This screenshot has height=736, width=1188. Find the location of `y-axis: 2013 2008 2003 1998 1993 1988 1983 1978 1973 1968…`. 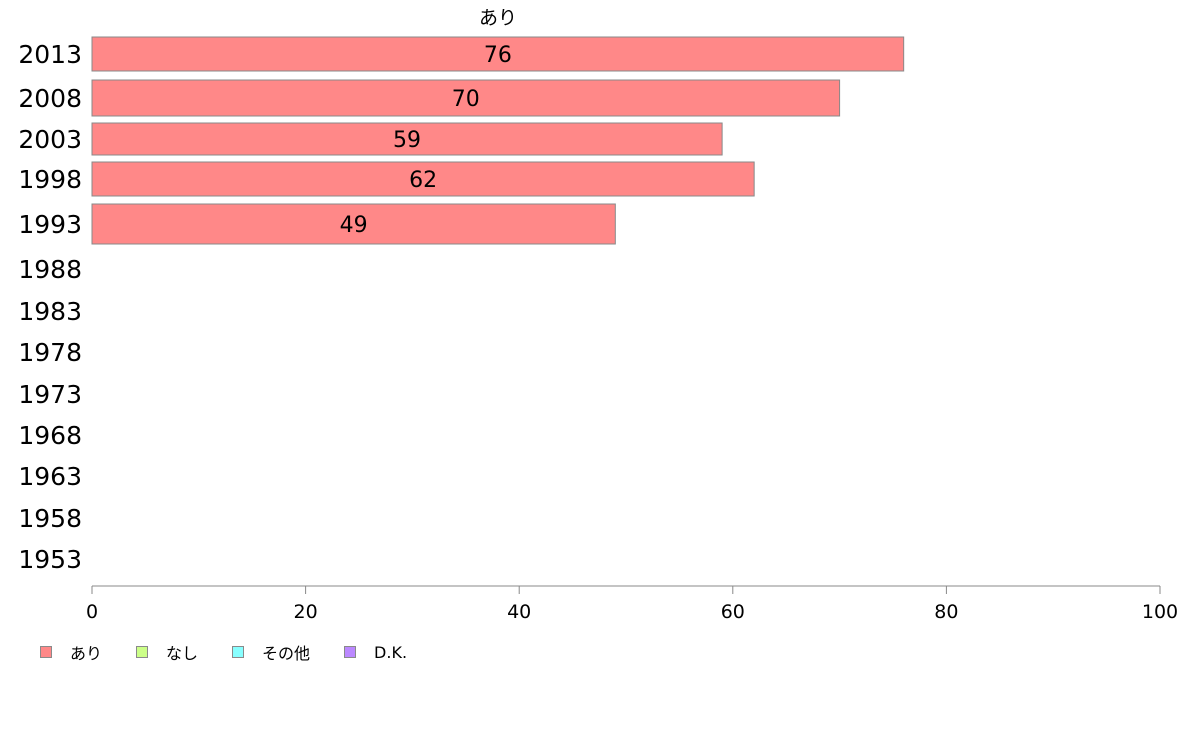

y-axis: 2013 2008 2003 1998 1993 1988 1983 1978 1973 1968… is located at coordinates (50, 307).